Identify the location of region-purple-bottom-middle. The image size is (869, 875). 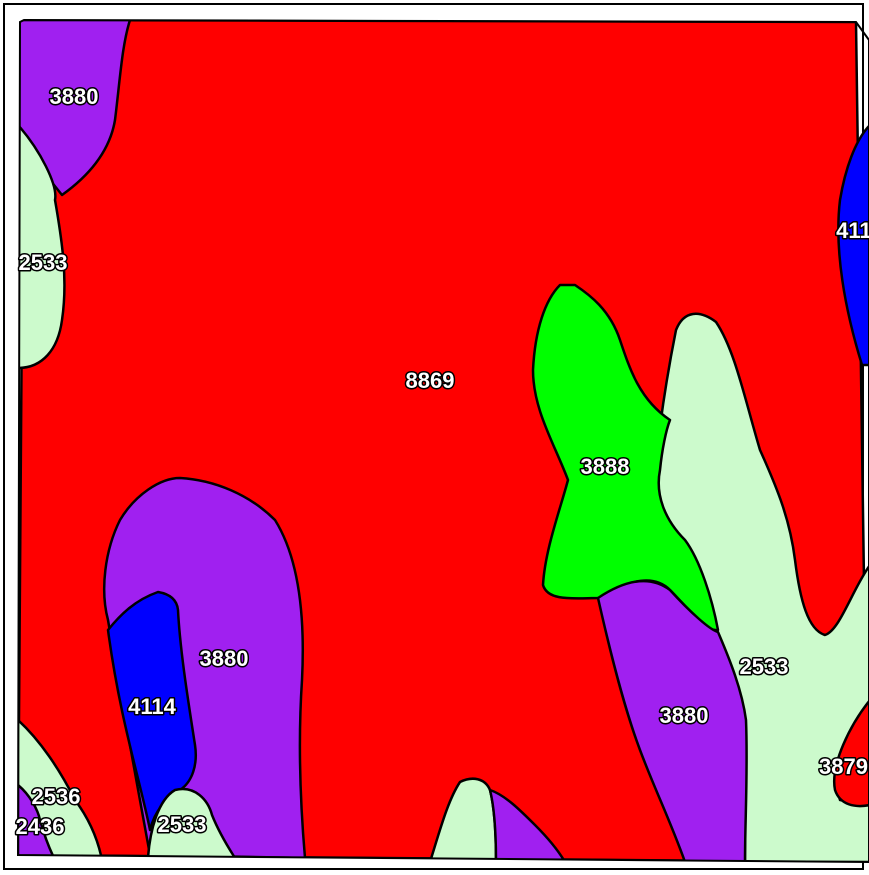
(527, 825).